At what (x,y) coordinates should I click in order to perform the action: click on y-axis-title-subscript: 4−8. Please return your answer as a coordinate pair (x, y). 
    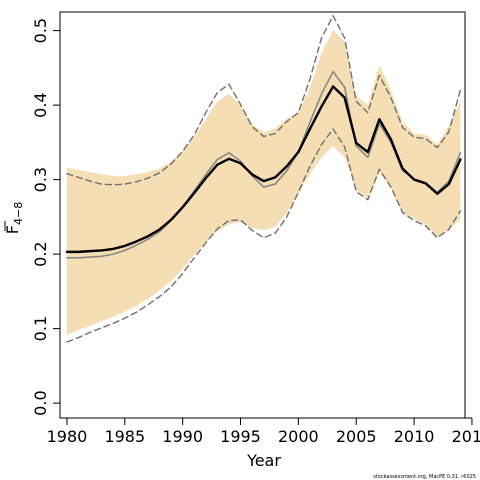
    Looking at the image, I should click on (18, 213).